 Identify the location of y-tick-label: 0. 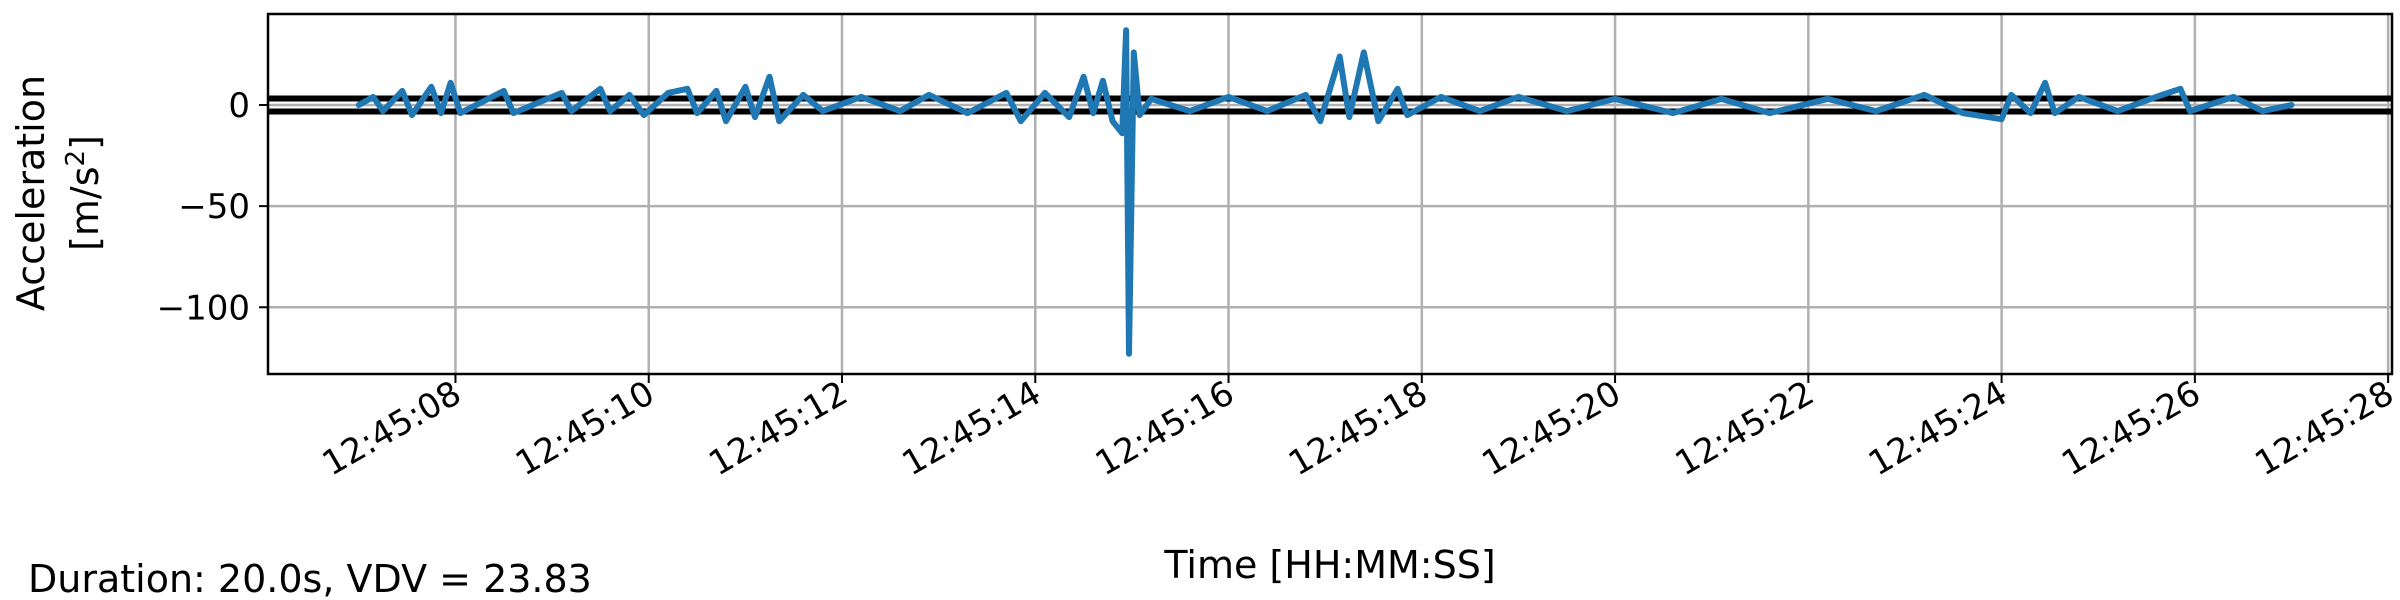
(239, 106).